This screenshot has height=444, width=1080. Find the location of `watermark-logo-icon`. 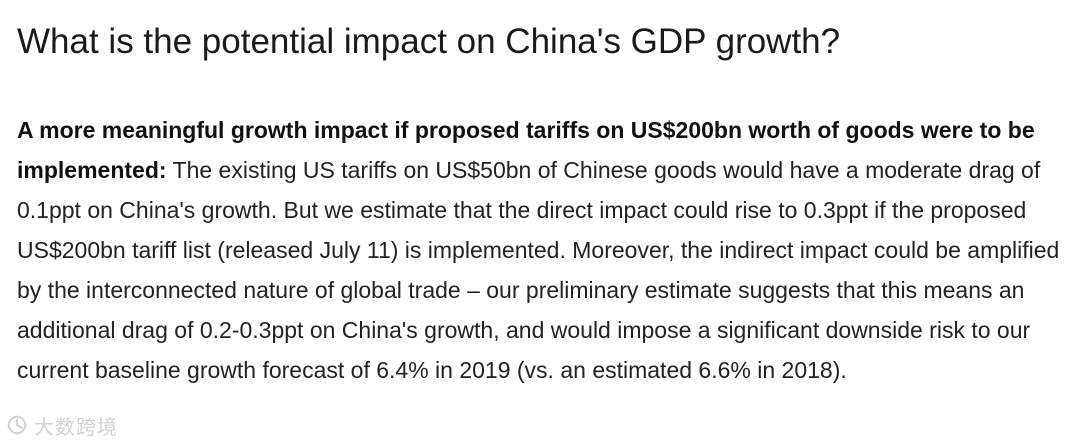

watermark-logo-icon is located at coordinates (17, 425).